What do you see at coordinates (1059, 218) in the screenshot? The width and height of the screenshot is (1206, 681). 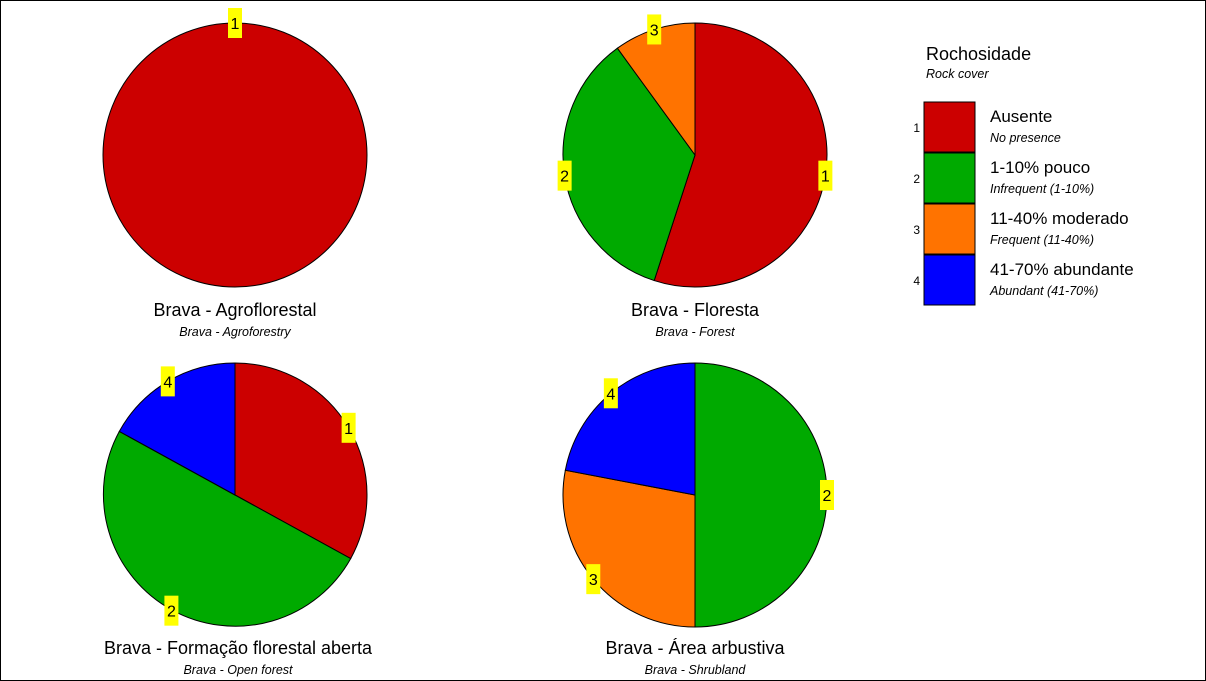 I see `legend-item-name: 11-40% moderado` at bounding box center [1059, 218].